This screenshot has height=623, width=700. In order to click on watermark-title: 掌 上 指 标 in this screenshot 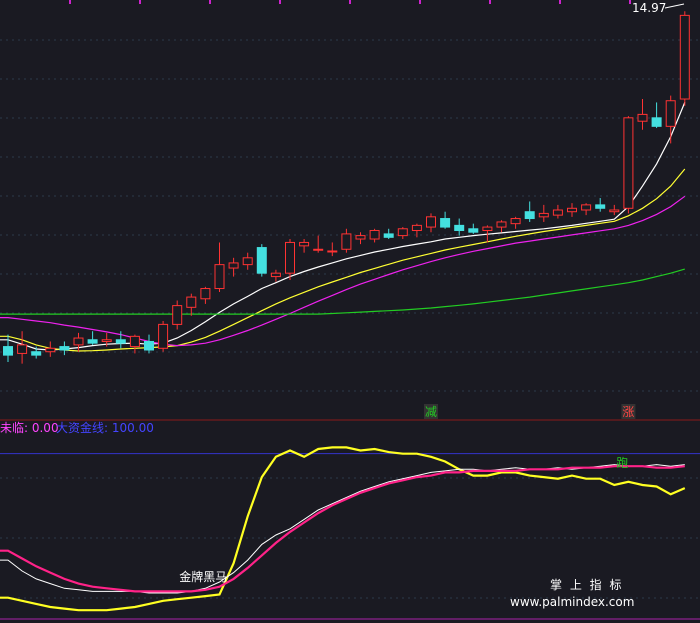, I will do `click(586, 584)`.